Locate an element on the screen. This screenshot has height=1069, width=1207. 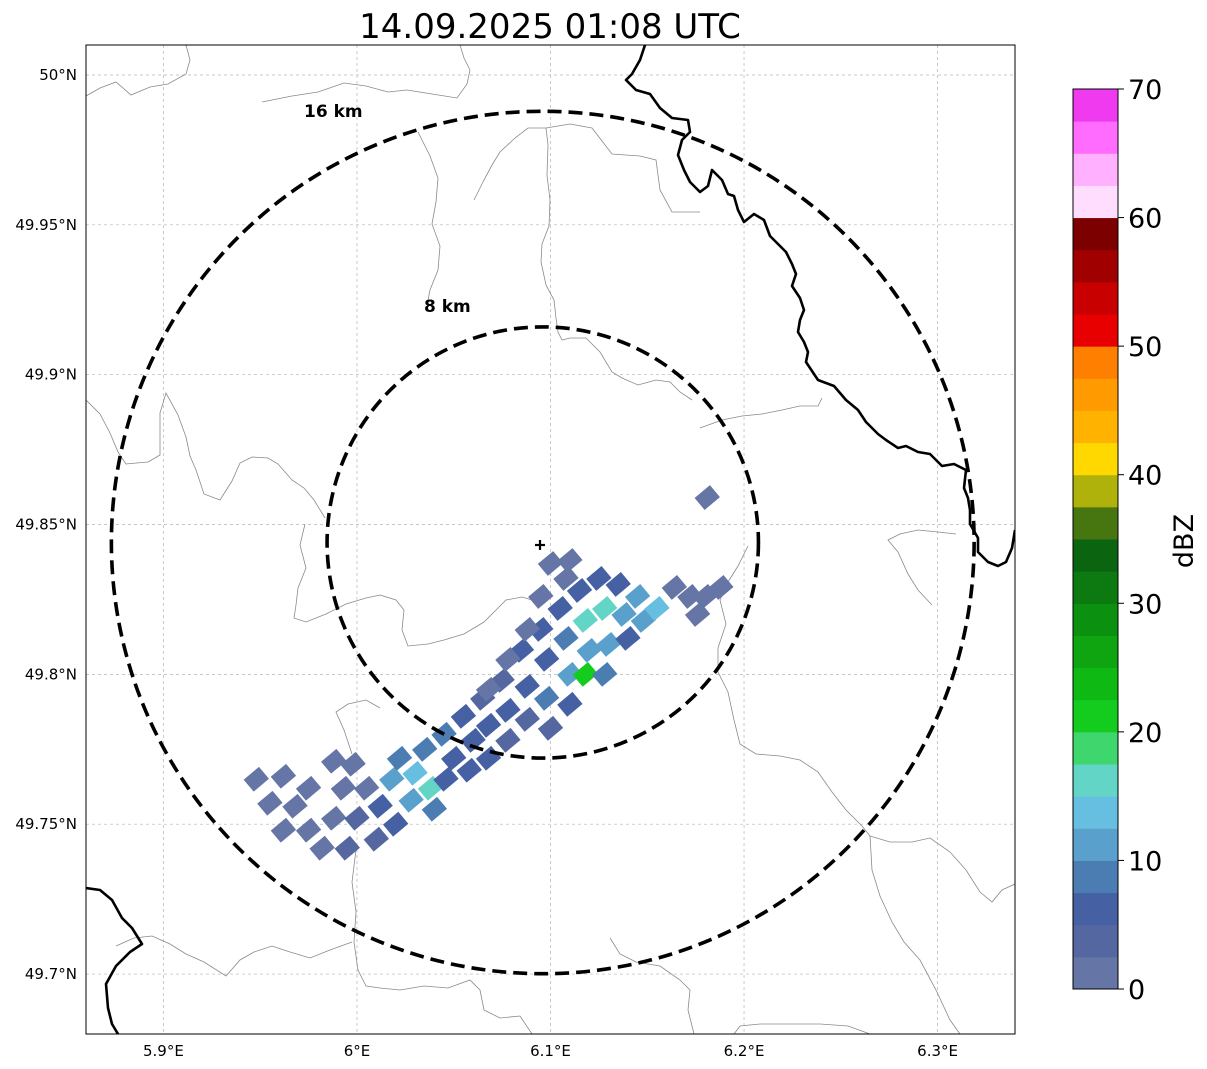
colorbar-frame is located at coordinates (1095, 539).